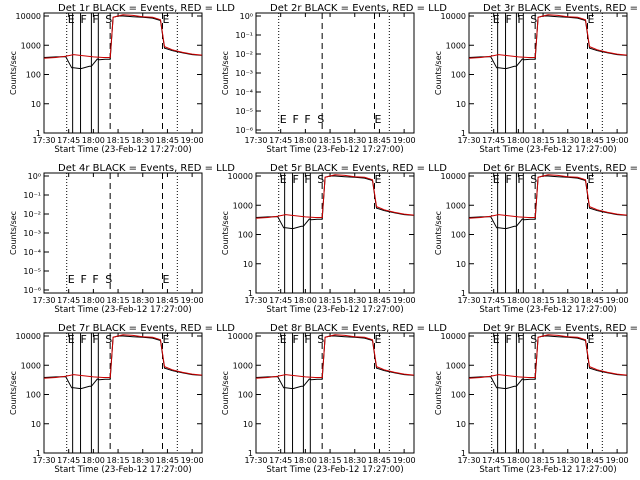 The image size is (640, 480). I want to click on y-tick-label: 10⁻¹, so click(32, 195).